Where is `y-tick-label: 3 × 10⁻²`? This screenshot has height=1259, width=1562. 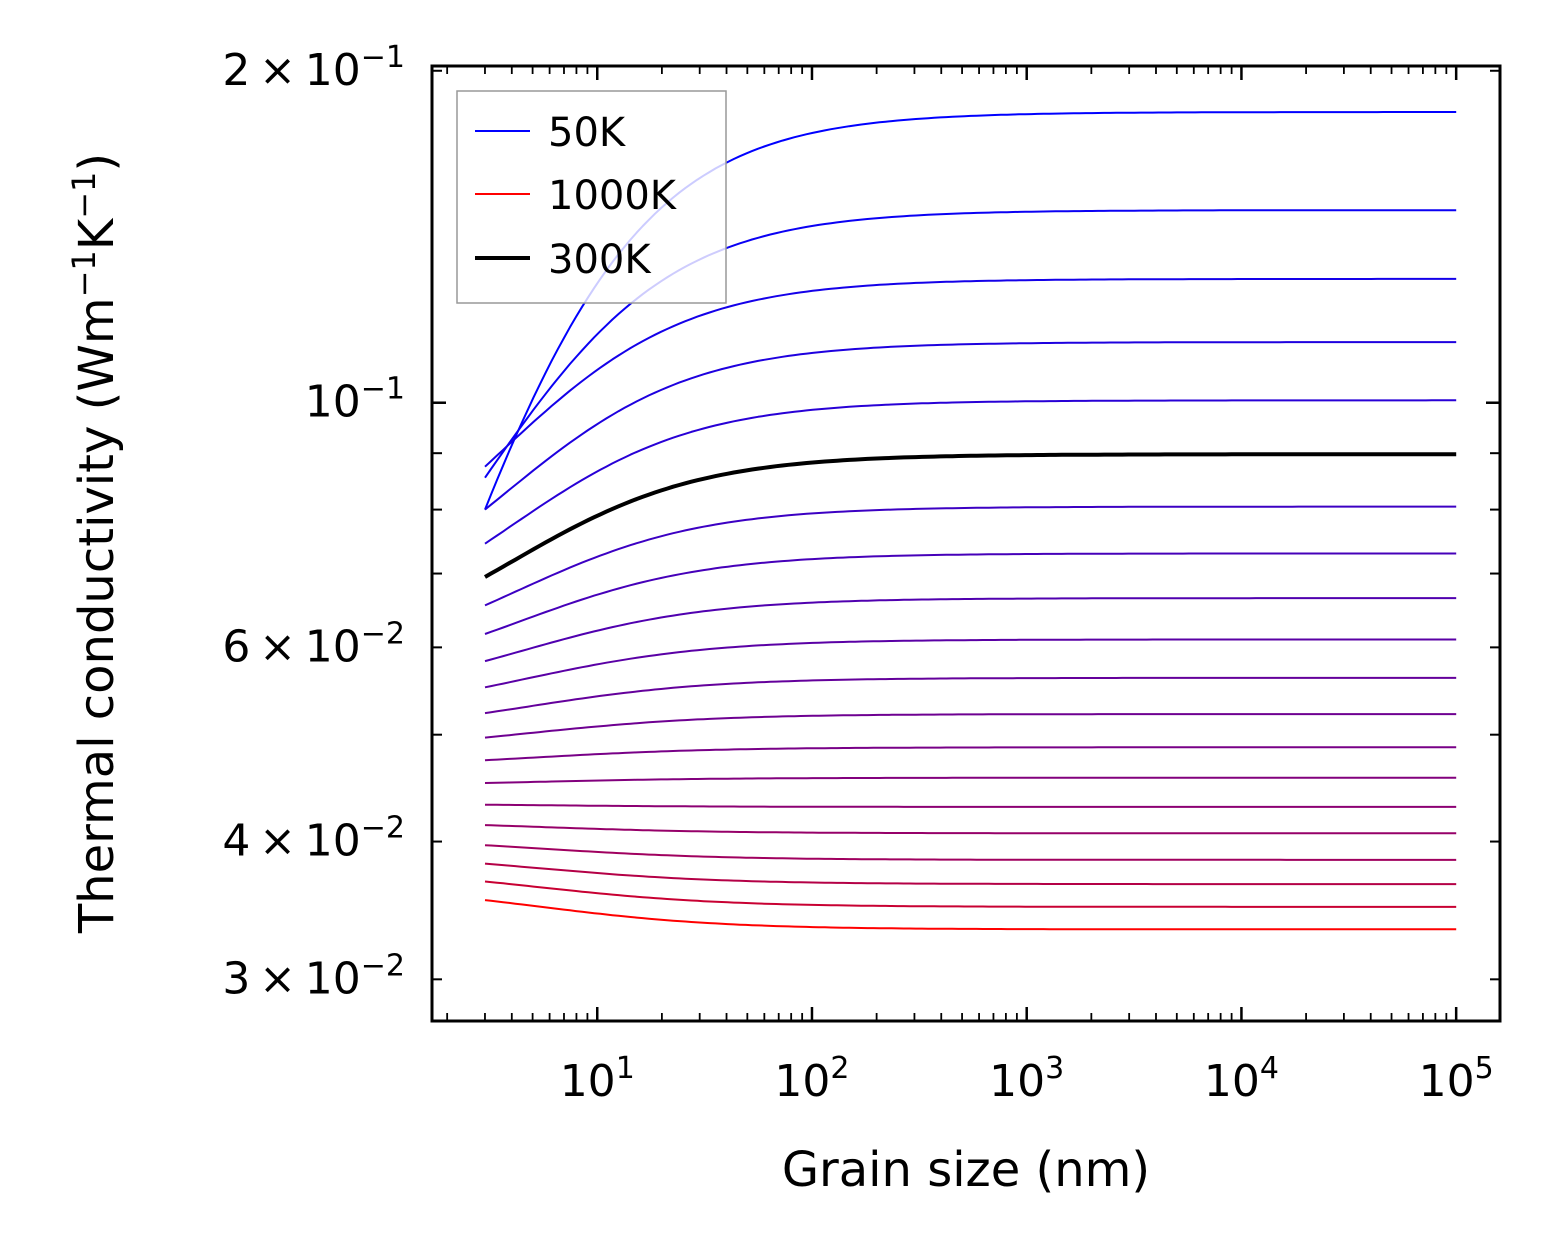
y-tick-label: 3 × 10⁻² is located at coordinates (313, 976).